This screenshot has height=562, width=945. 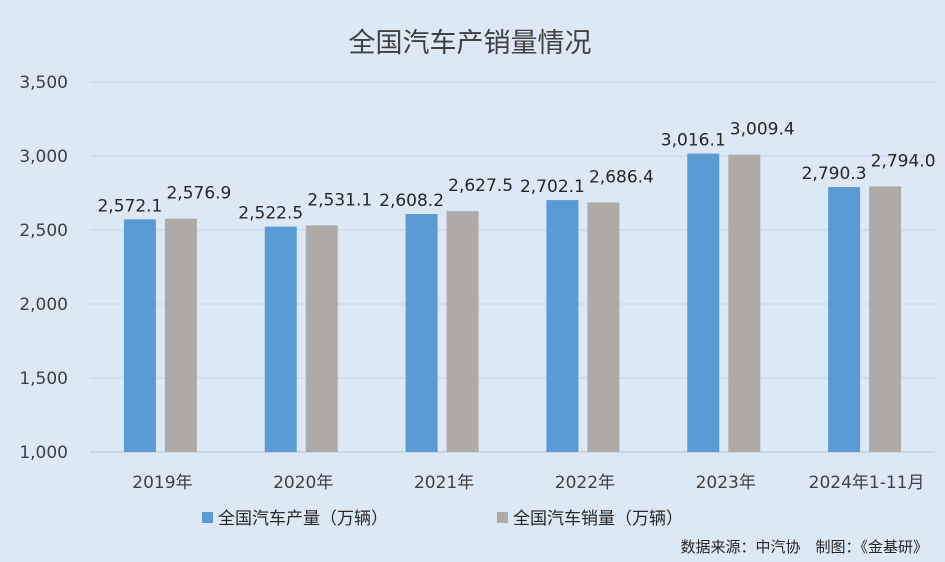 I want to click on source-note: 数据来源：中汽协 制图：《金基研》, so click(x=804, y=547).